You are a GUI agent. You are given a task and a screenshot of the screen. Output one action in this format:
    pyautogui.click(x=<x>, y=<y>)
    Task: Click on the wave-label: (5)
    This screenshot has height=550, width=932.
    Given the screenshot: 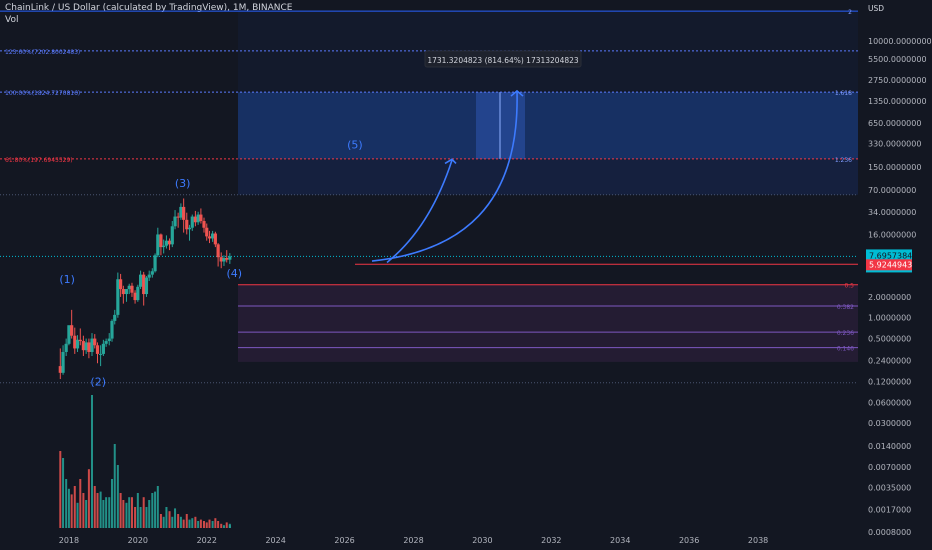 What is the action you would take?
    pyautogui.click(x=355, y=144)
    